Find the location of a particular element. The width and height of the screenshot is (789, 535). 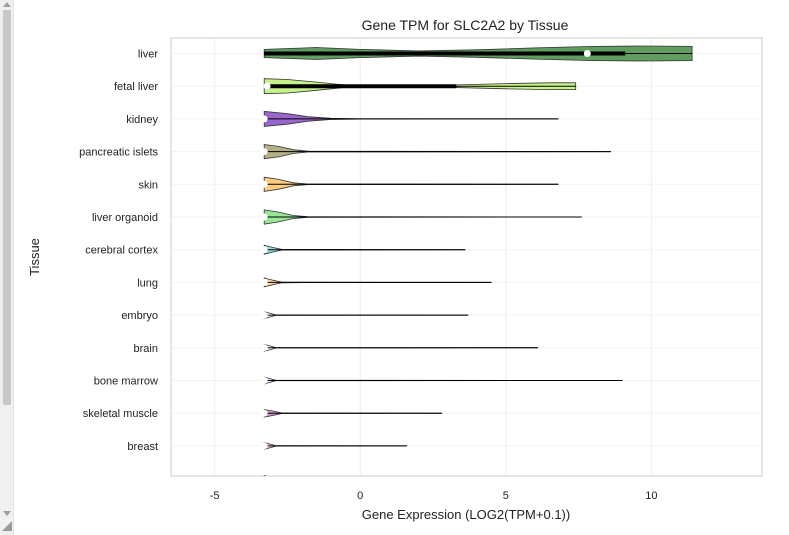

x-axis-title: Gene Expression (LOG2(TPM+0.1)) is located at coordinates (466, 514).